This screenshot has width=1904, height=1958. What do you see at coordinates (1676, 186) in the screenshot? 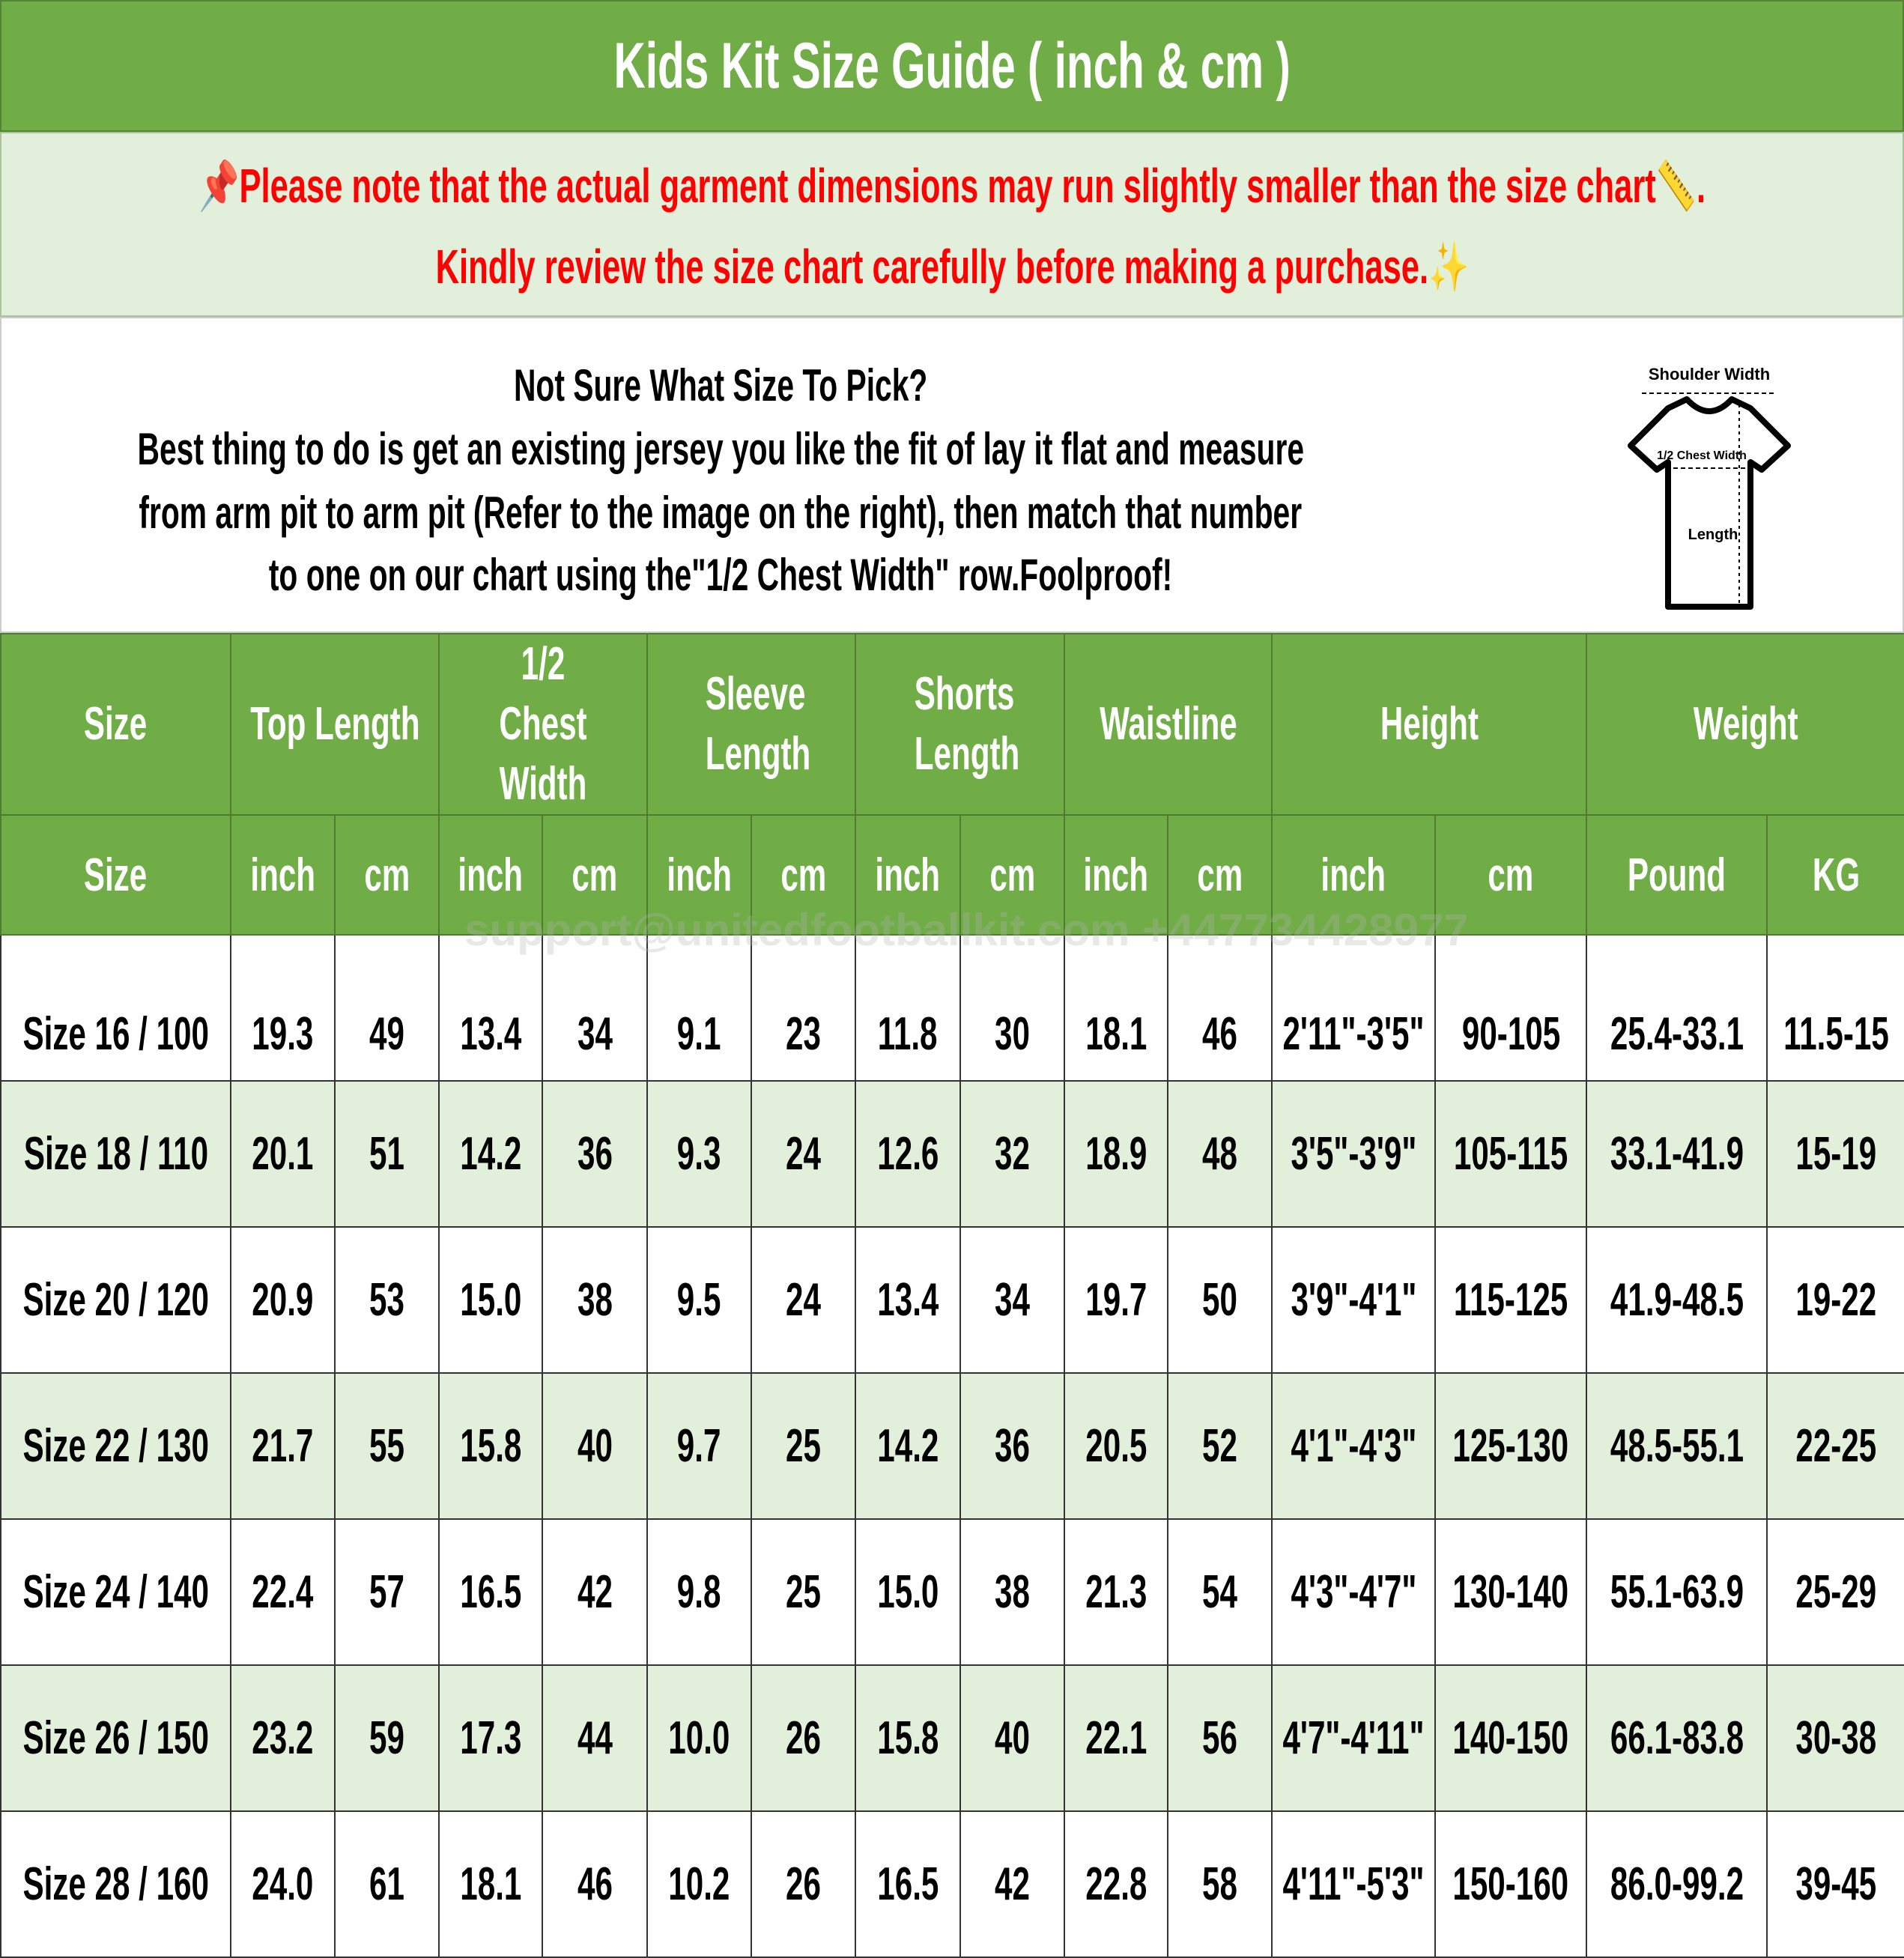
I see `ruler-icon: 📏` at bounding box center [1676, 186].